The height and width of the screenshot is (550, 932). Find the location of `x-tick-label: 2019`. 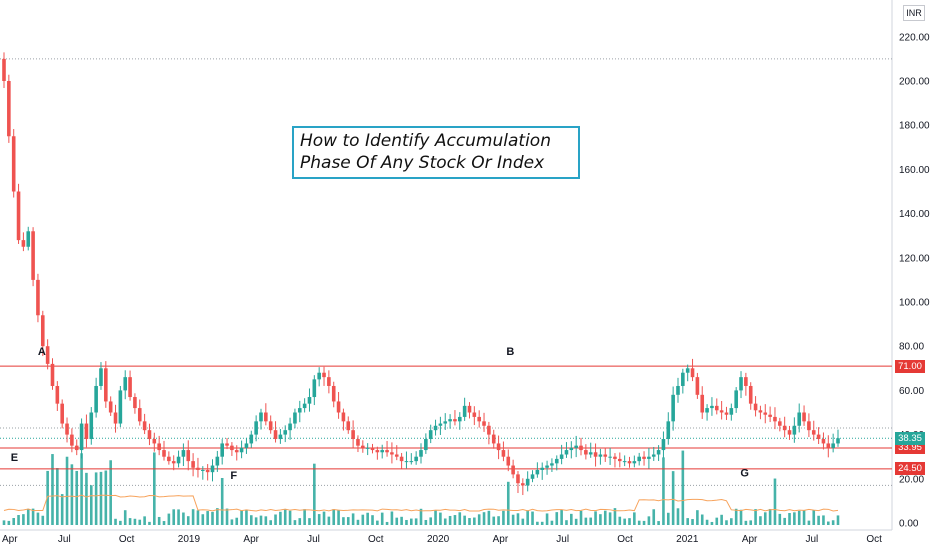

x-tick-label: 2019 is located at coordinates (189, 539).